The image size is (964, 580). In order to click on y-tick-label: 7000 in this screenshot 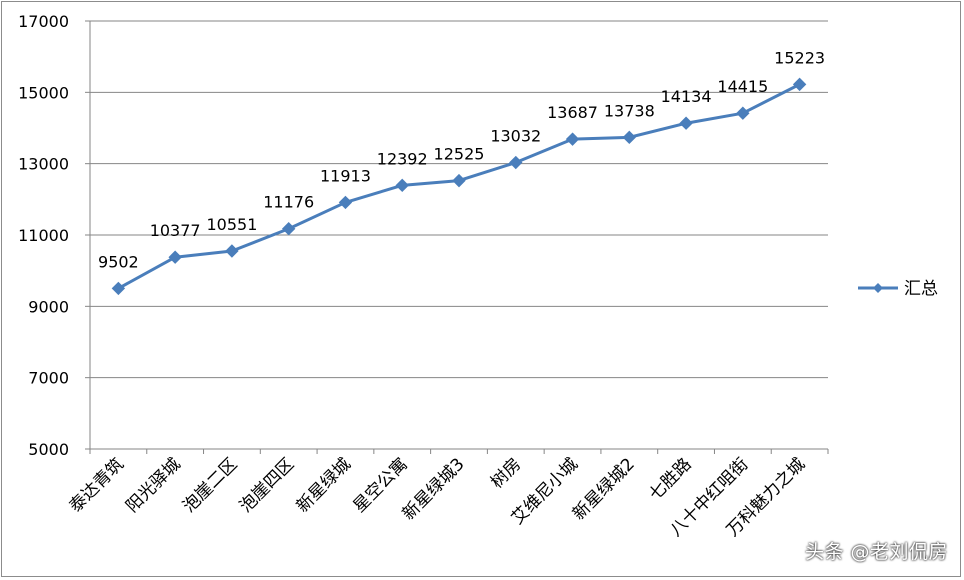, I will do `click(48, 378)`.